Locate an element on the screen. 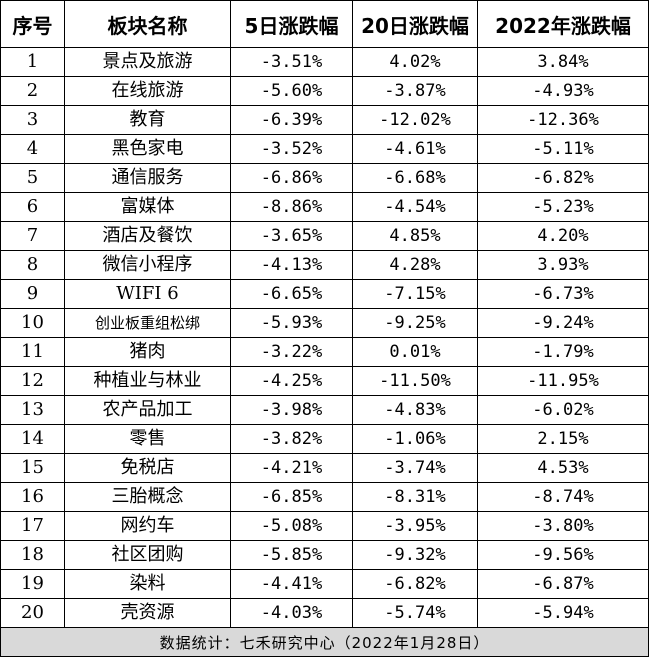 The image size is (649, 657). row-index-cell: 17 is located at coordinates (32, 526).